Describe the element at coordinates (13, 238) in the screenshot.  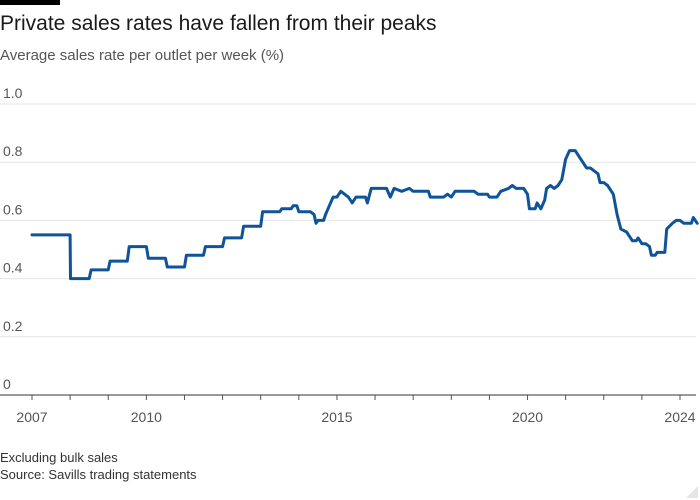
I see `y-axis-tick-labels: 0 0.2 0.4 0.6 0.8 1.0` at that location.